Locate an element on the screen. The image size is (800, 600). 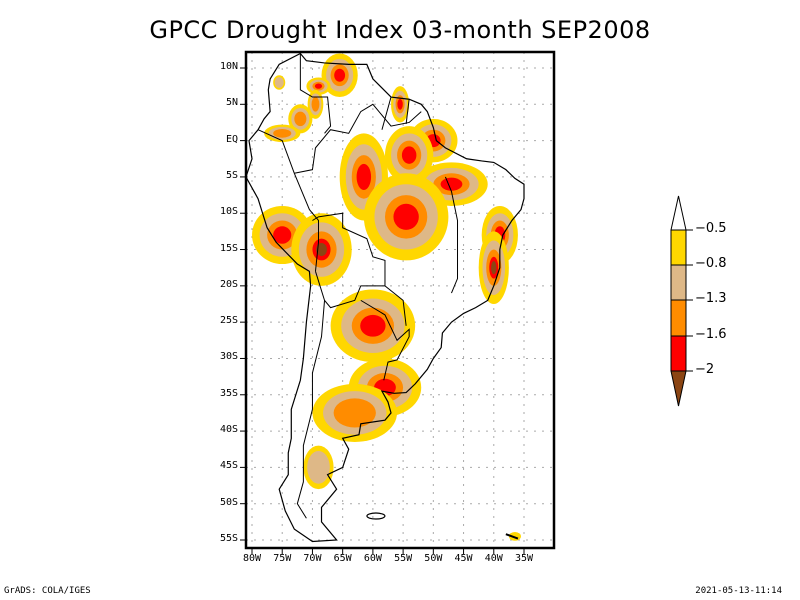
colorbar-label: −0.5 is located at coordinates (711, 228).